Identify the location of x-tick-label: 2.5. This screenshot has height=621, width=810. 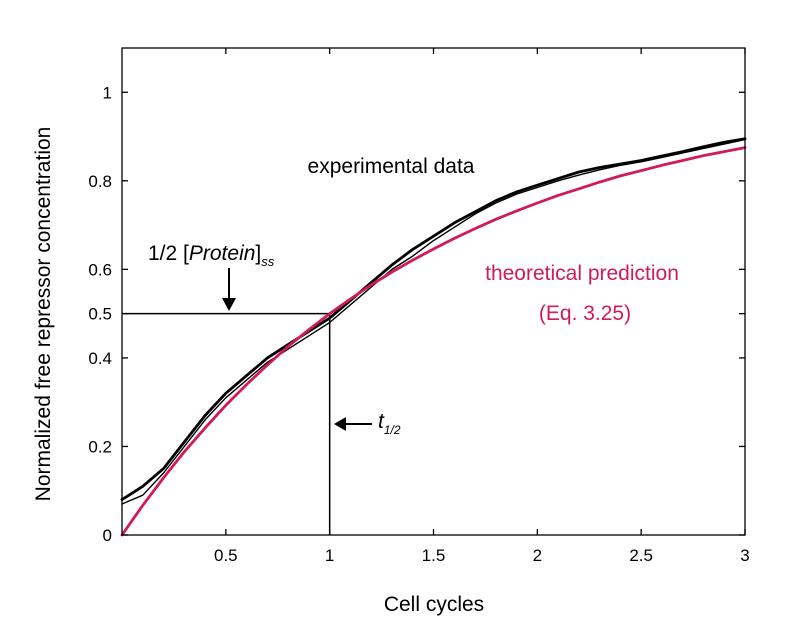
(641, 555).